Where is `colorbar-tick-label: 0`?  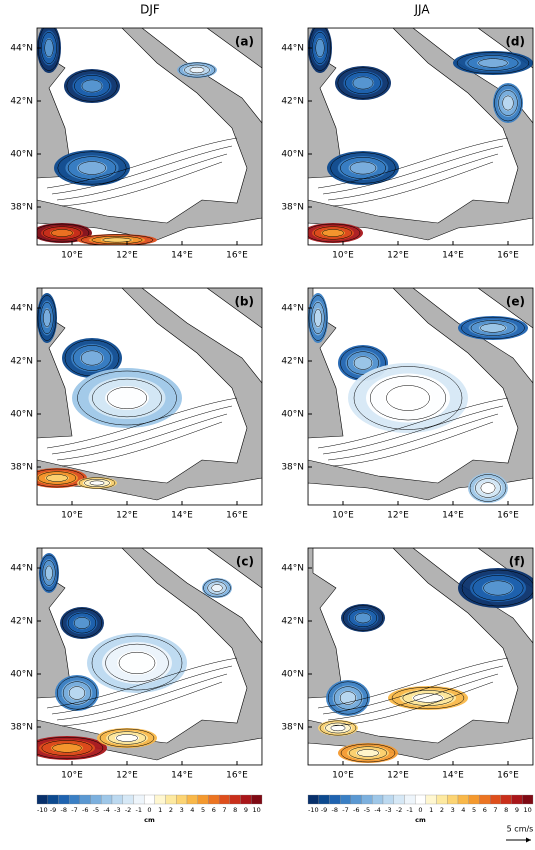 colorbar-tick-label: 0 is located at coordinates (149, 810).